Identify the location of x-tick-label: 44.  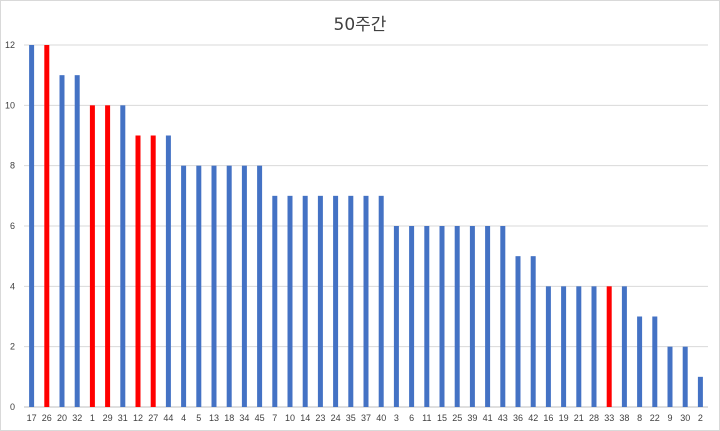
(168, 418).